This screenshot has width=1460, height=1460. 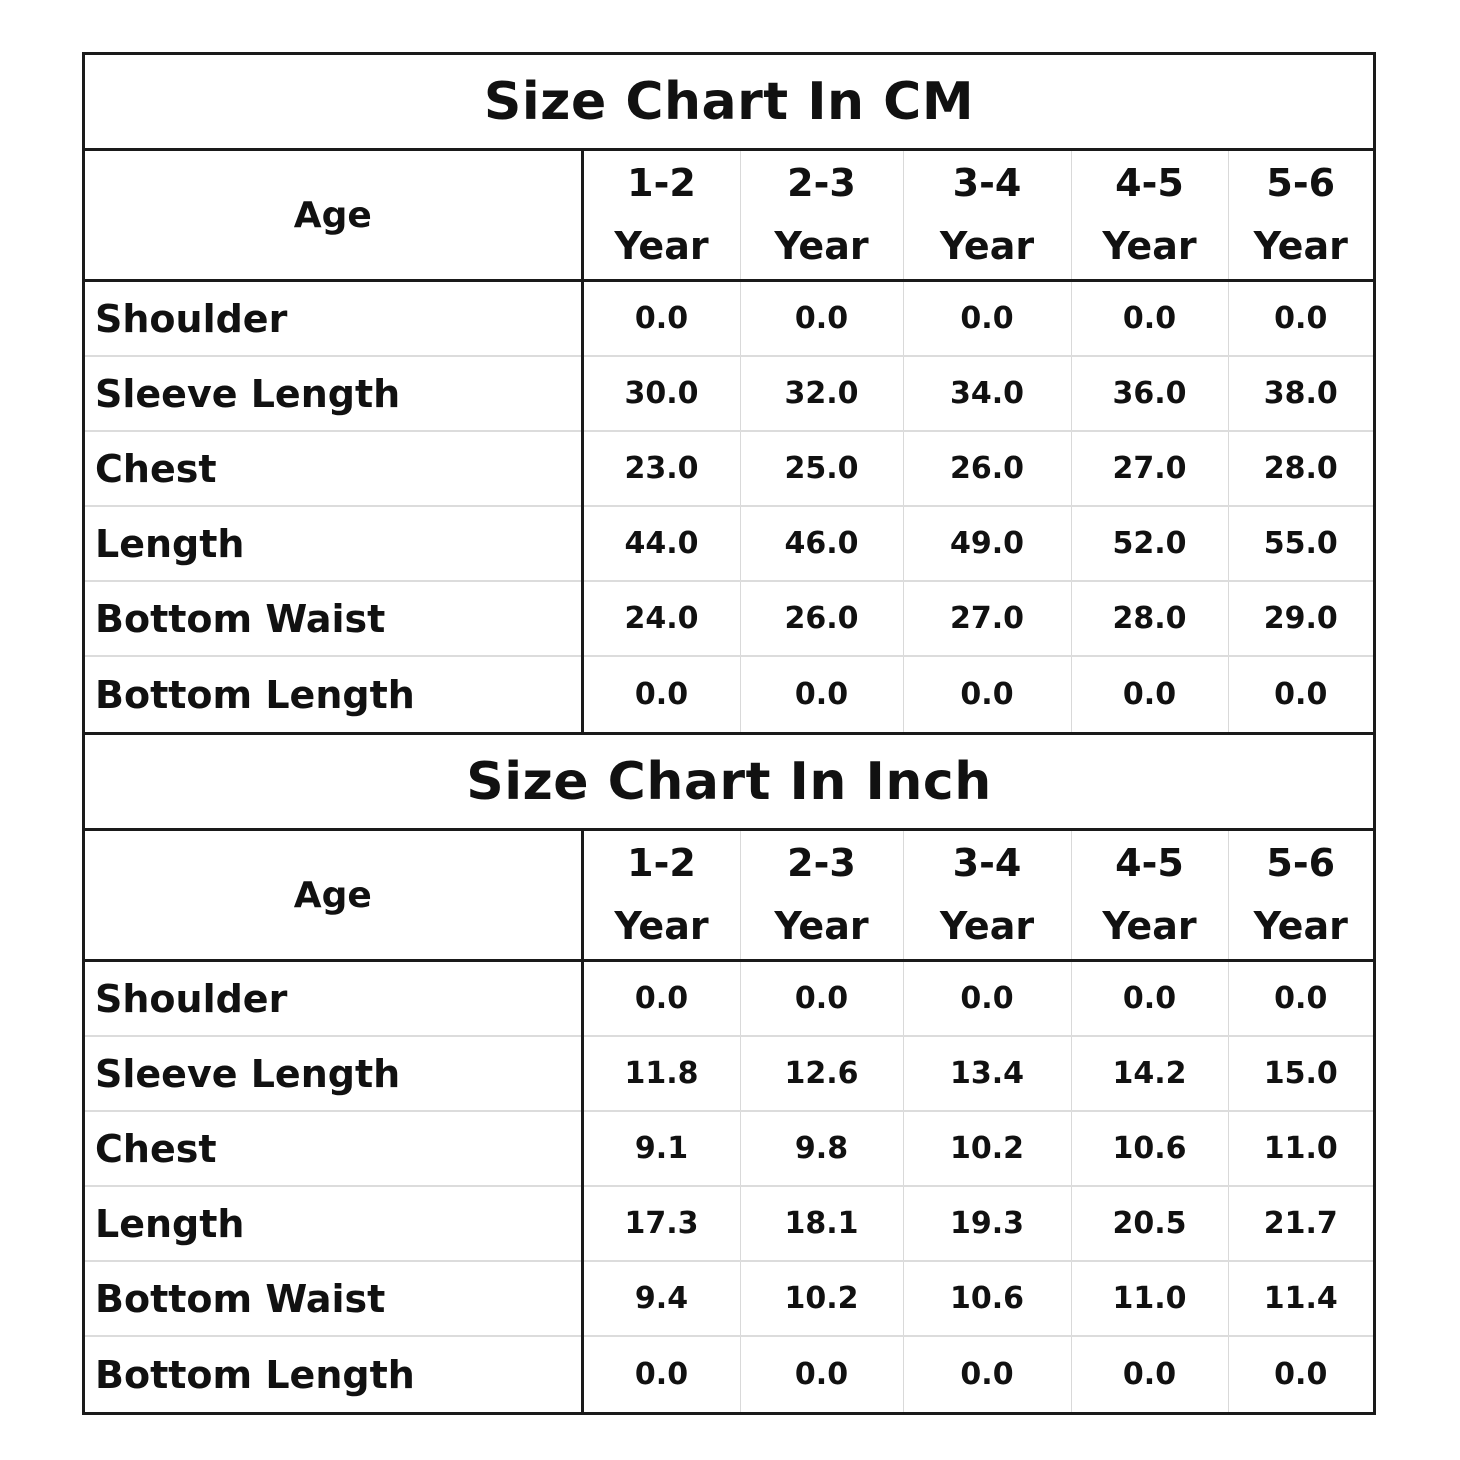 What do you see at coordinates (821, 1073) in the screenshot?
I see `measurement-value: 12.6` at bounding box center [821, 1073].